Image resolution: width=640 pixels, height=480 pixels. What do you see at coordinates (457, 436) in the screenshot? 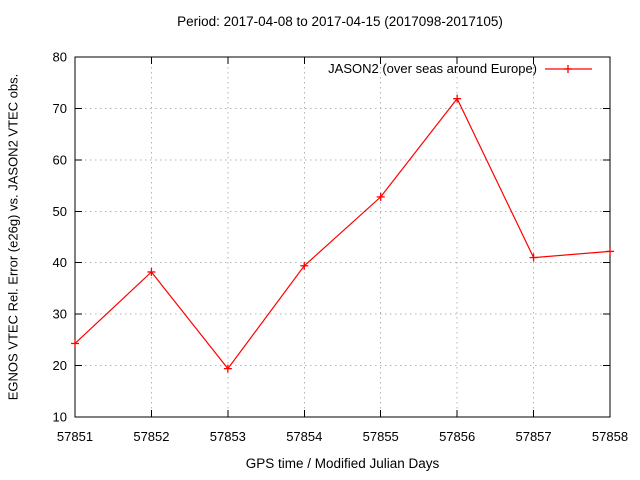
I see `x-tick-label: 57856` at bounding box center [457, 436].